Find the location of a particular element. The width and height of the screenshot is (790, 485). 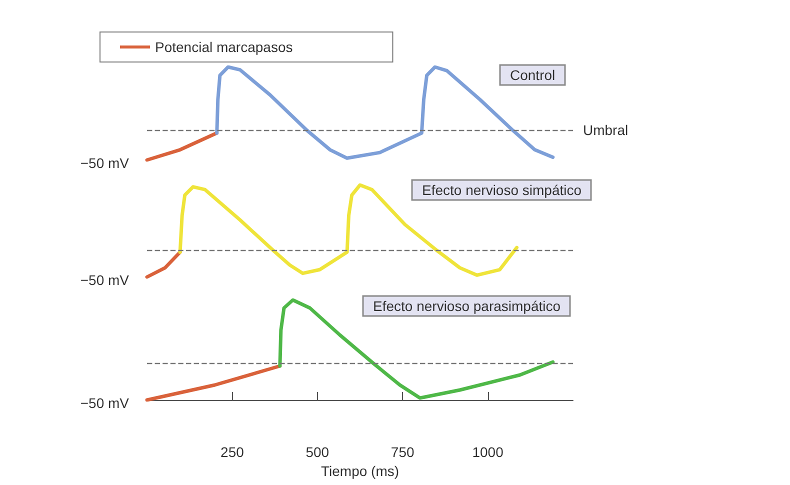

x-tick-label: 500 is located at coordinates (318, 452).